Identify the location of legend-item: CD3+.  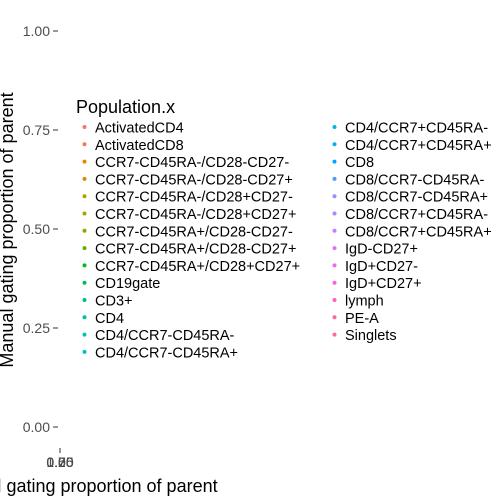
(107, 302).